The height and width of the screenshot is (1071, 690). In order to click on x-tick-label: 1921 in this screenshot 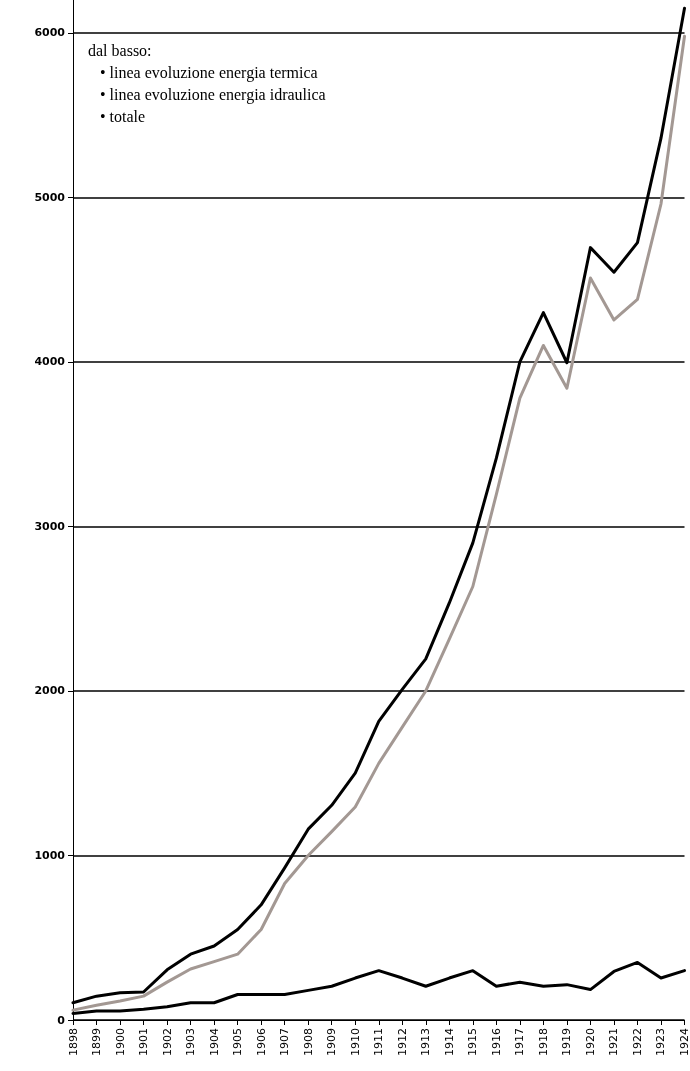, I will do `click(614, 1042)`.